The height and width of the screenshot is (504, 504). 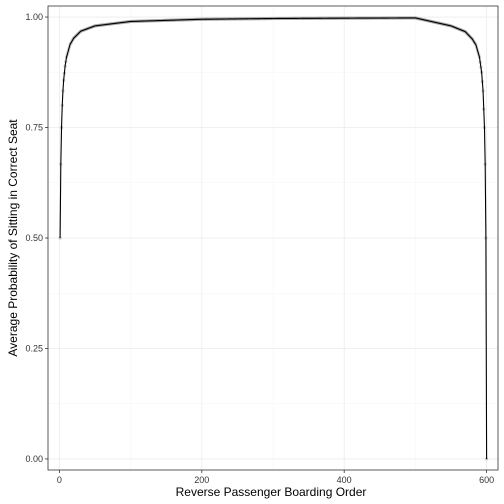 What do you see at coordinates (275, 477) in the screenshot?
I see `x-axis-ticks: 0 200 400 600` at bounding box center [275, 477].